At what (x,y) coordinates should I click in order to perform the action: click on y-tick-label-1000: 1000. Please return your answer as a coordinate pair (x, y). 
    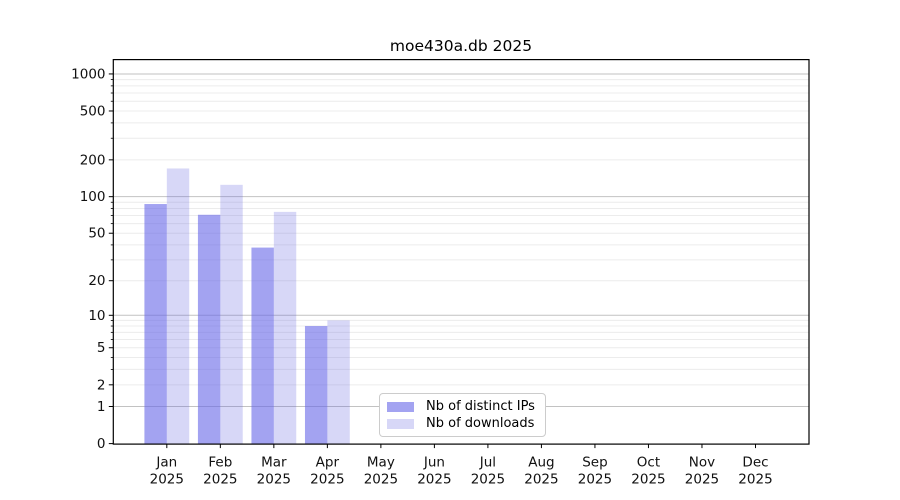
    Looking at the image, I should click on (88, 74).